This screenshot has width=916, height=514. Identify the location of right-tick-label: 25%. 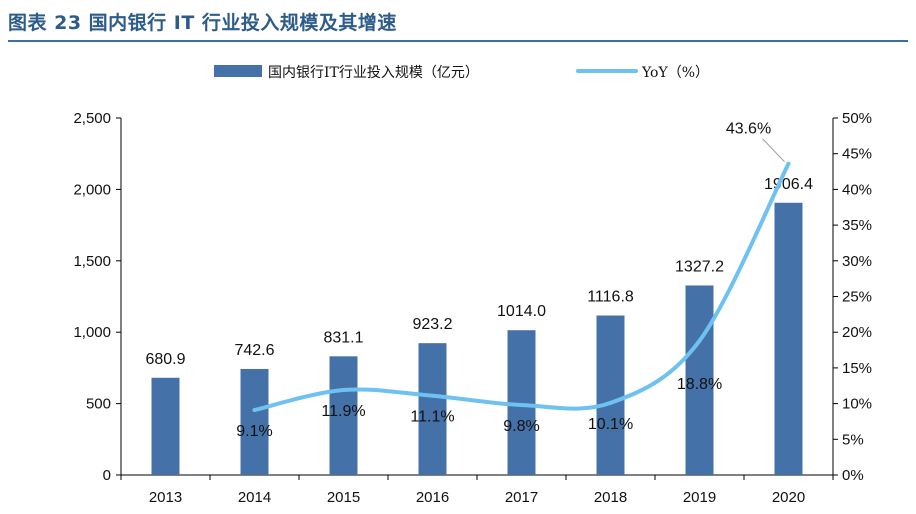
(857, 297).